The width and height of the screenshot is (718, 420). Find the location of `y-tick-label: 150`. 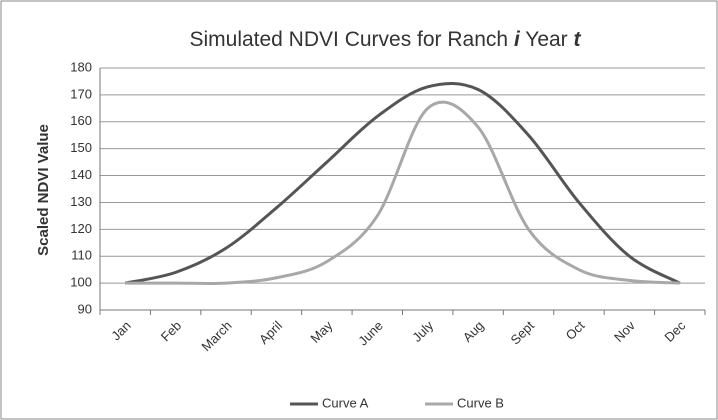

y-tick-label: 150 is located at coordinates (81, 147).